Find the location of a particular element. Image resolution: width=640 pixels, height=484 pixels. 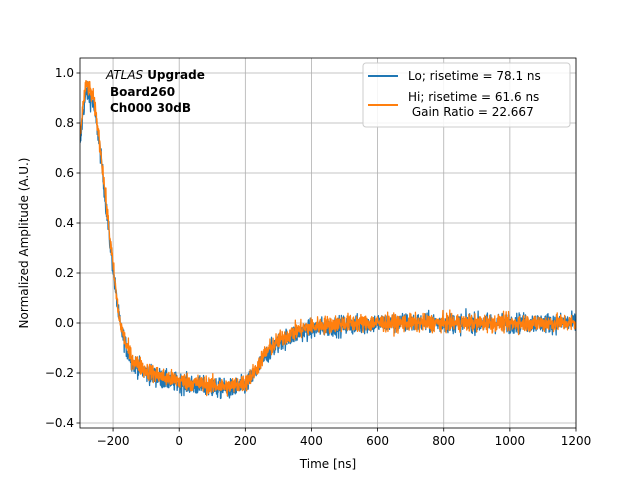

y-tick-label: 0.6 is located at coordinates (64, 173).